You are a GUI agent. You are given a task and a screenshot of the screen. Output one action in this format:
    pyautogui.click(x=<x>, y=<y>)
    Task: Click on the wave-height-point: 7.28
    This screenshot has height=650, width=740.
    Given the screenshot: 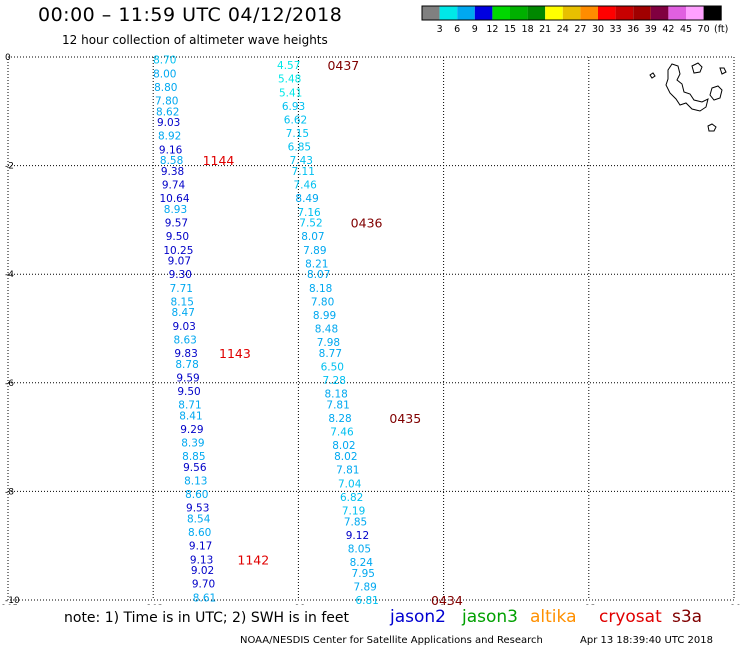 What is the action you would take?
    pyautogui.click(x=334, y=381)
    